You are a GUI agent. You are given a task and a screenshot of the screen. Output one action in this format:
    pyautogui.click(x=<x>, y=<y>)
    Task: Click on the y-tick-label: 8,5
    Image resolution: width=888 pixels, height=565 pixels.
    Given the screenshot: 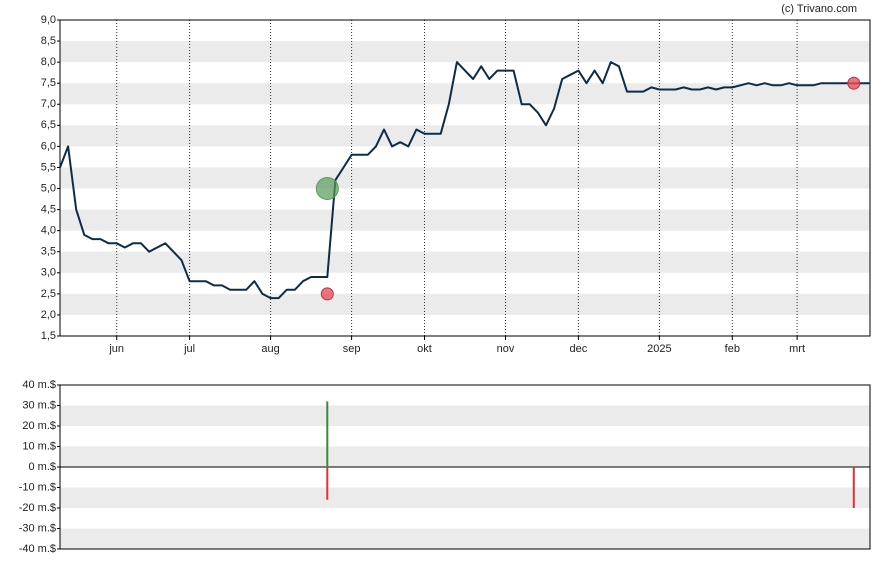 What is the action you would take?
    pyautogui.click(x=48, y=41)
    